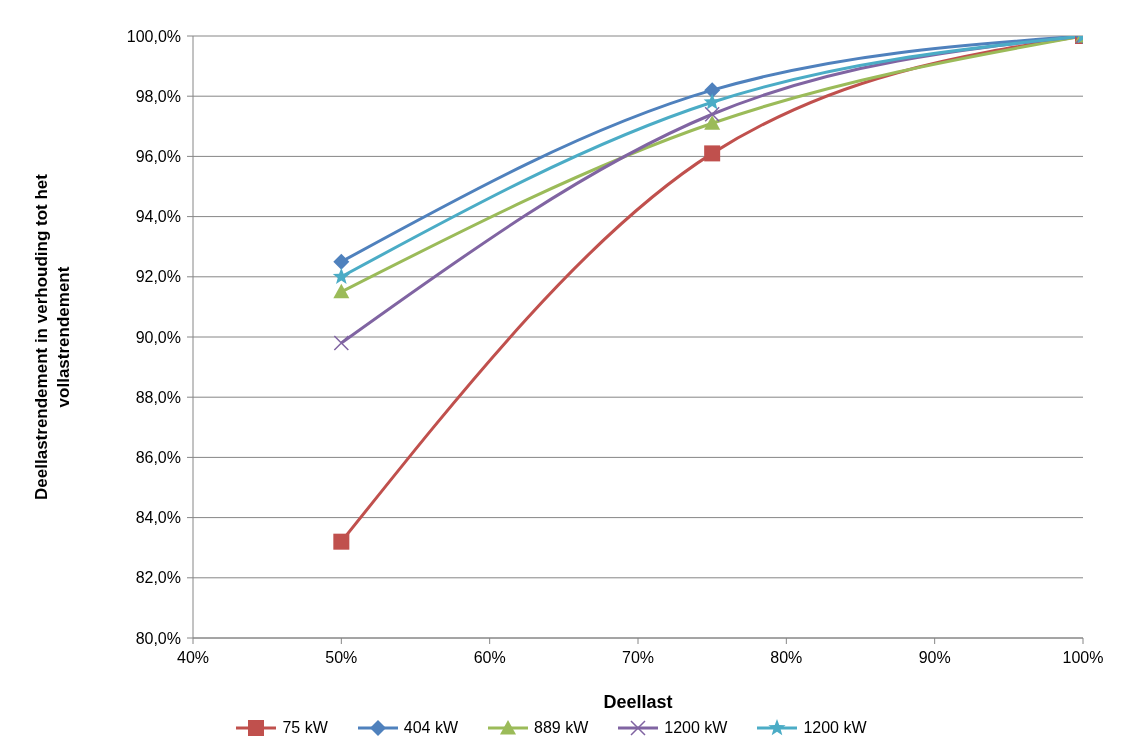 The width and height of the screenshot is (1121, 755). What do you see at coordinates (158, 157) in the screenshot?
I see `y-tick-label: 96,0%` at bounding box center [158, 157].